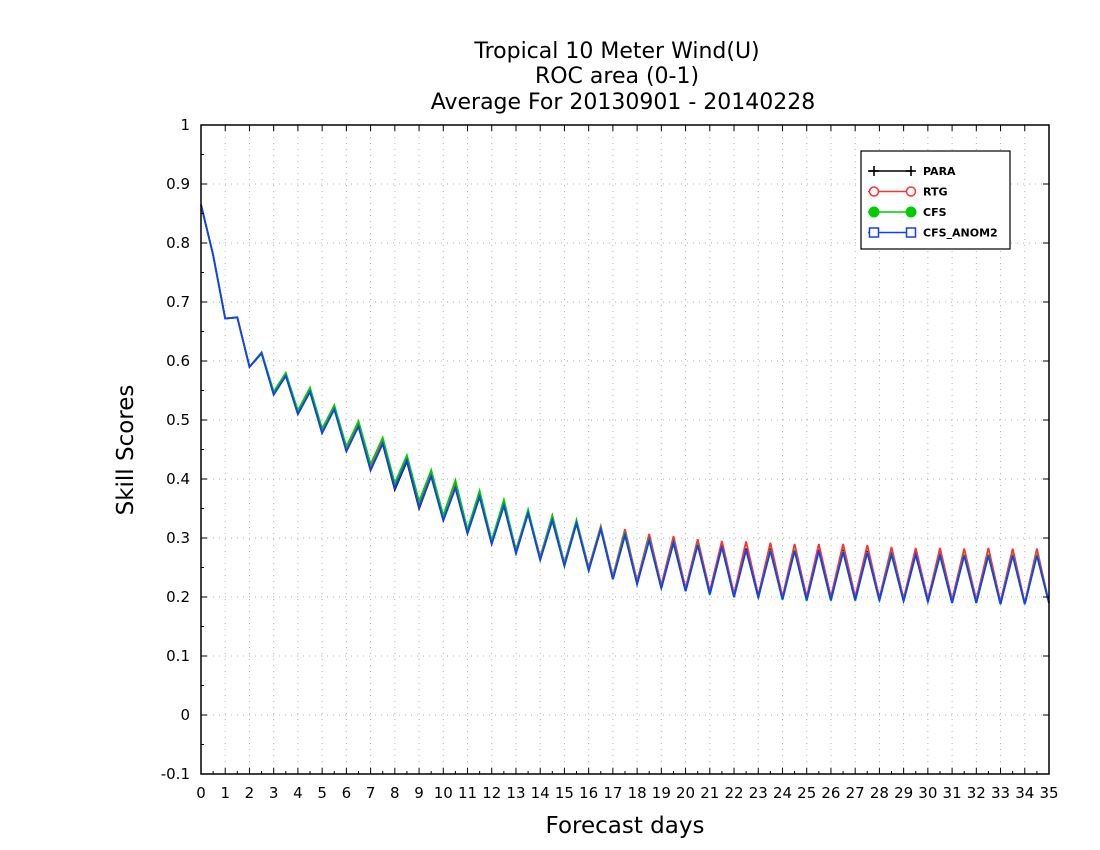 This screenshot has height=850, width=1100. I want to click on x-tick-label: 14, so click(540, 793).